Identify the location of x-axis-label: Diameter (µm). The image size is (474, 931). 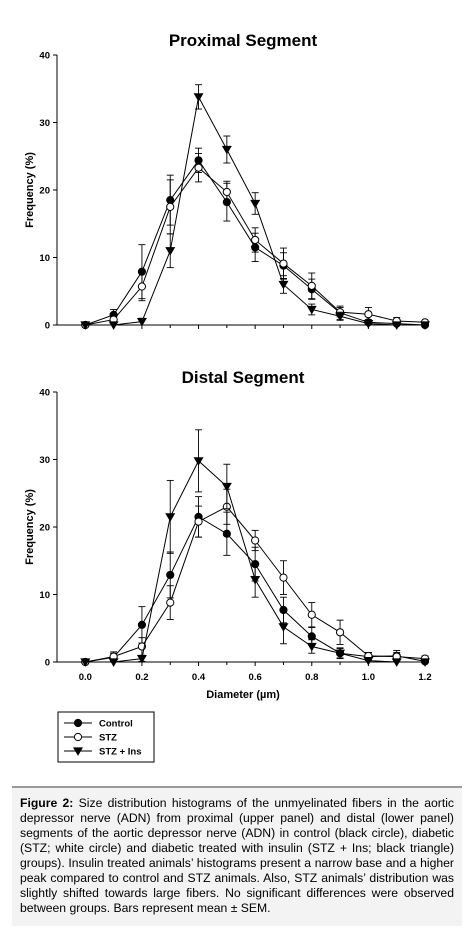
(243, 695).